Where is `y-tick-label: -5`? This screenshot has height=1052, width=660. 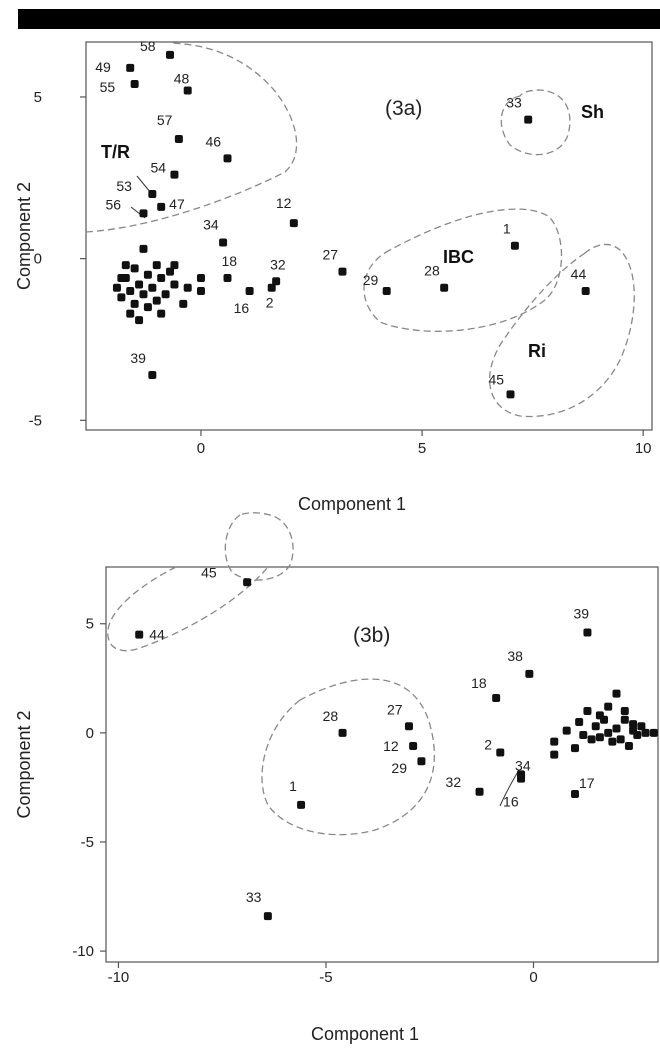 y-tick-label: -5 is located at coordinates (35, 420).